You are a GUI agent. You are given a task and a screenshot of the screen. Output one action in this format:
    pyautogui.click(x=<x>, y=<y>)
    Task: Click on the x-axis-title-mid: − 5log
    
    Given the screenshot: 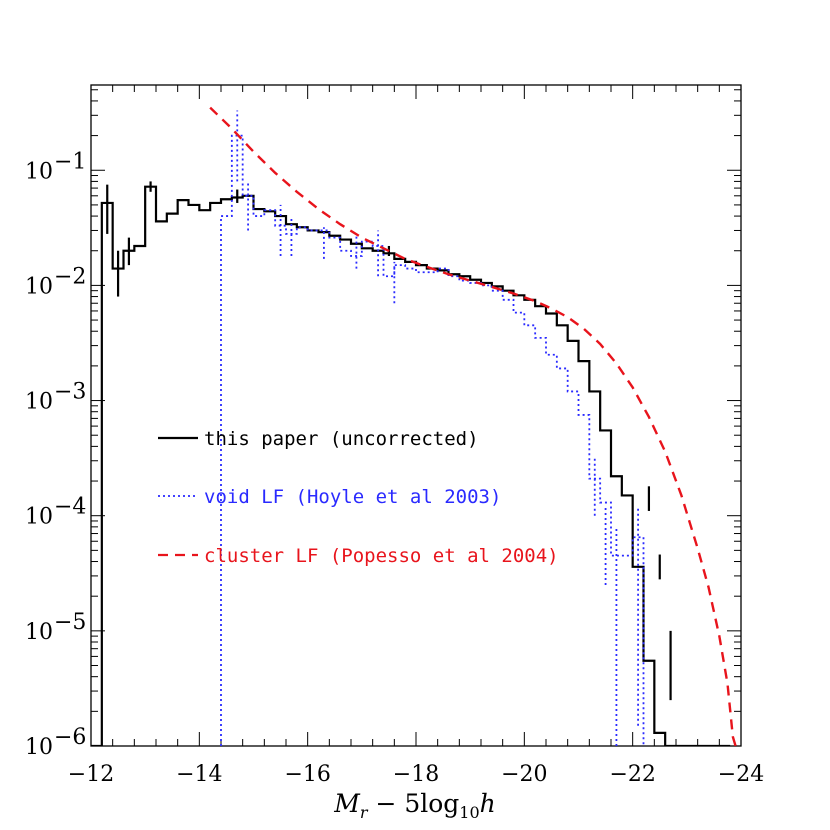 What is the action you would take?
    pyautogui.click(x=414, y=803)
    